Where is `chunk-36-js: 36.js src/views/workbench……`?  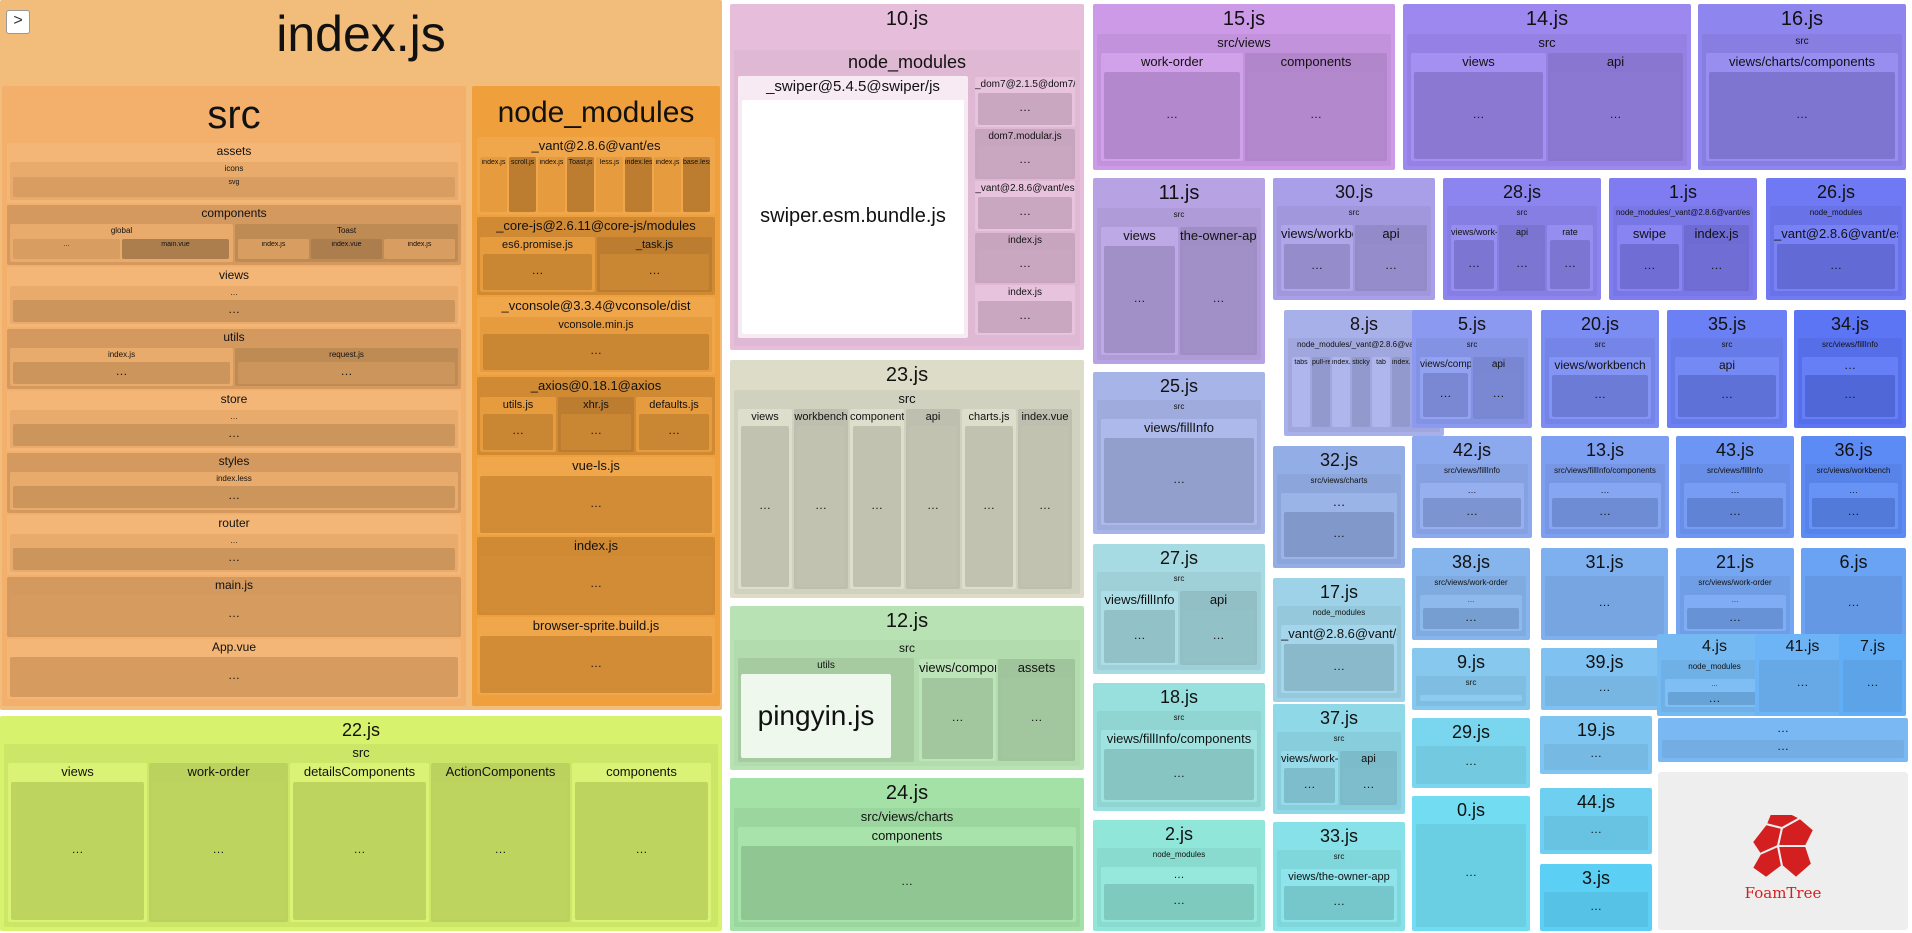 chunk-36-js: 36.js src/views/workbench…… is located at coordinates (1853, 487).